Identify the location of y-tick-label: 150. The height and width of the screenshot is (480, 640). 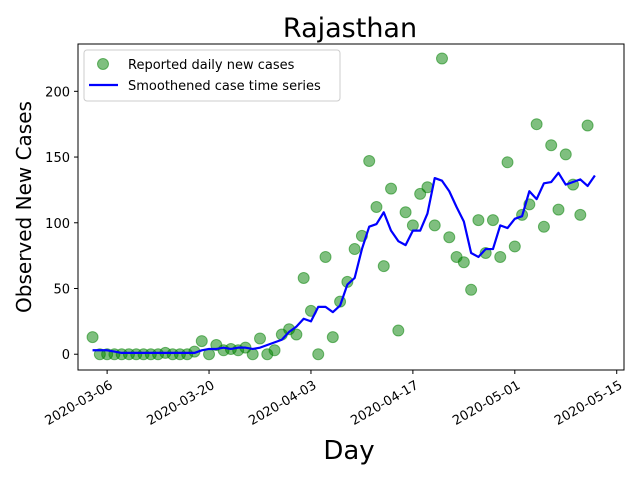
(57, 158).